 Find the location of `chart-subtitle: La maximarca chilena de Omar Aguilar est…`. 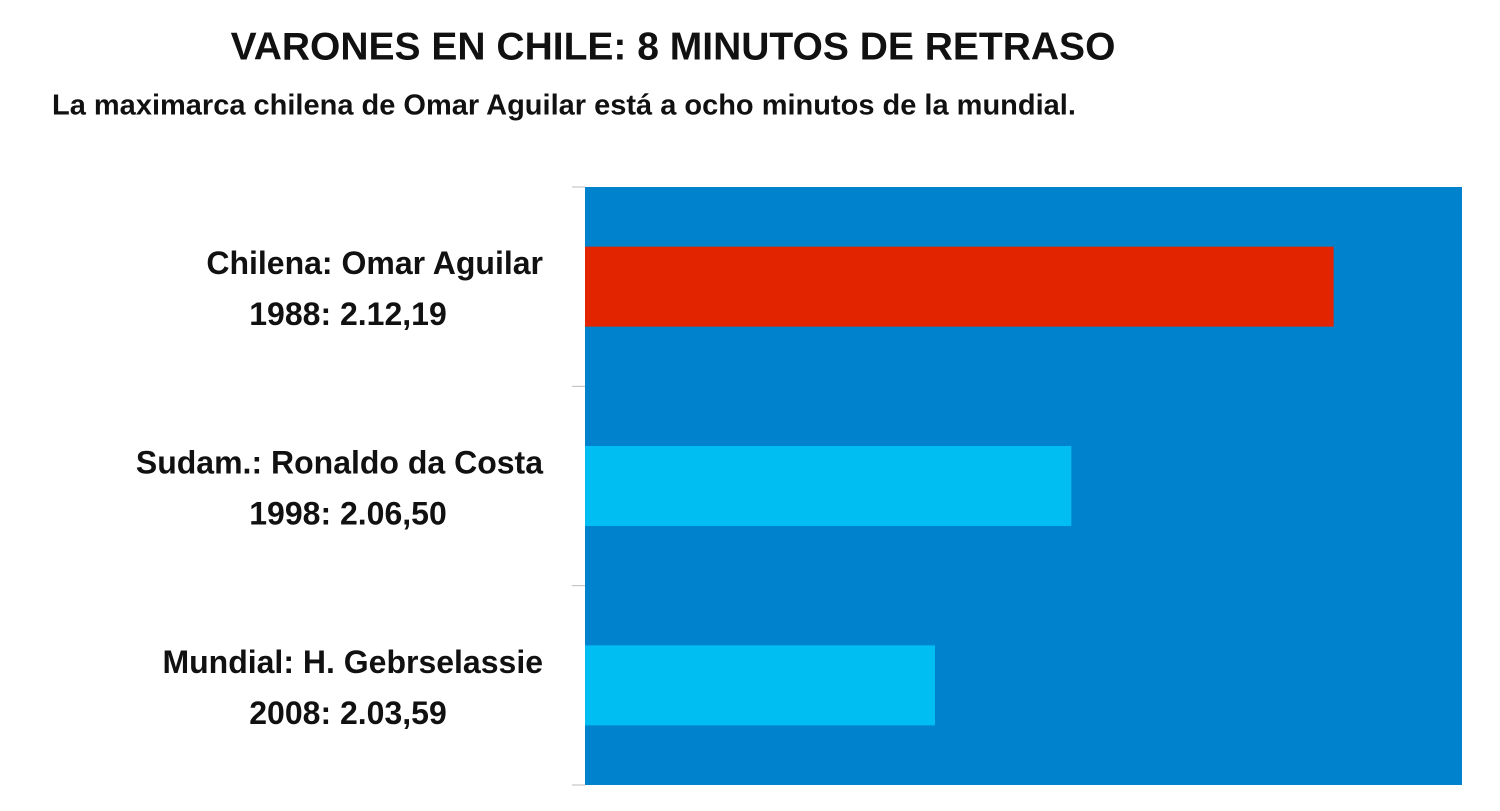

chart-subtitle: La maximarca chilena de Omar Aguilar est… is located at coordinates (564, 106).